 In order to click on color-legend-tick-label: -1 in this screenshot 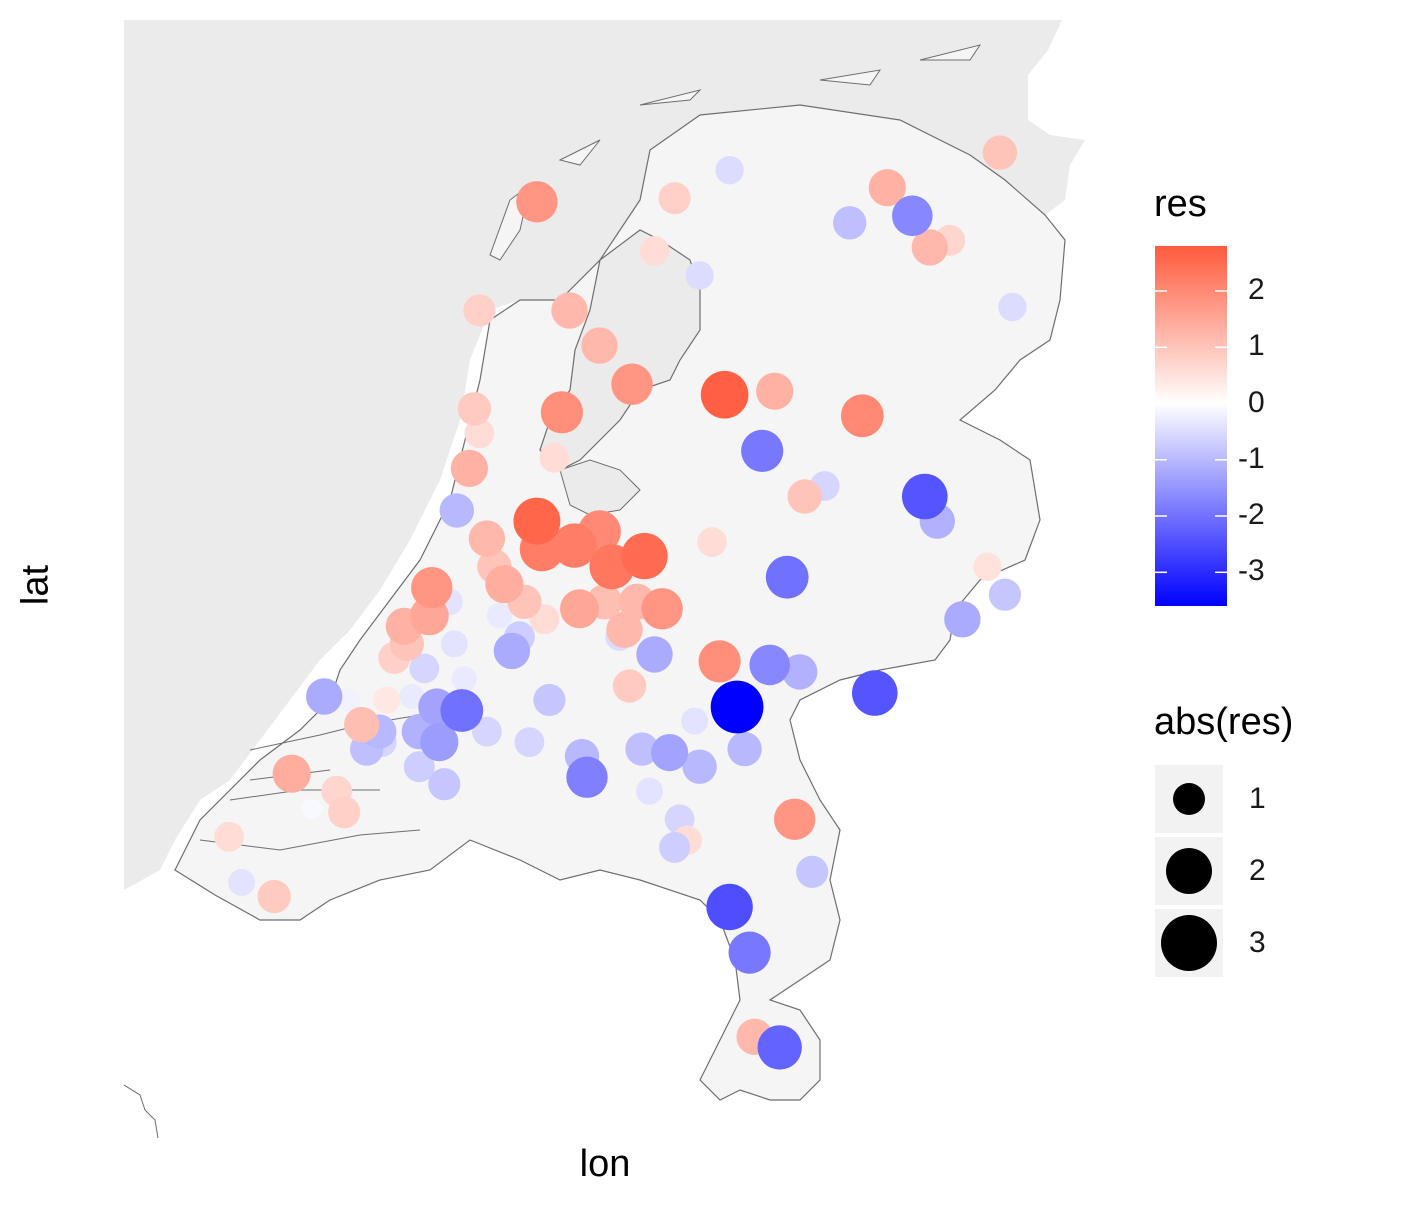, I will do `click(1251, 458)`.